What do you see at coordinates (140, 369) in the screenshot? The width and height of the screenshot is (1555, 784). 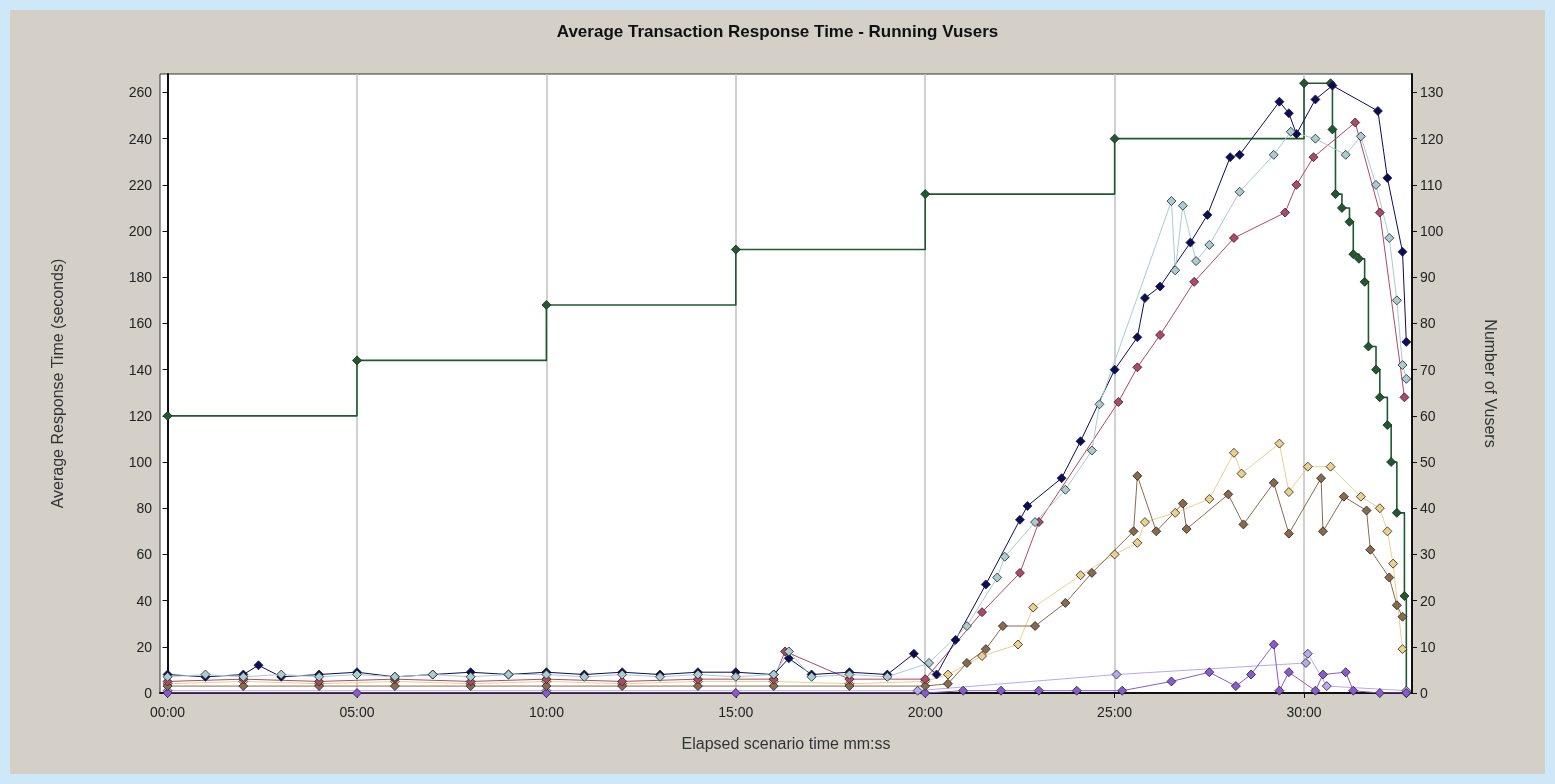 I see `y-tick-label: 140` at bounding box center [140, 369].